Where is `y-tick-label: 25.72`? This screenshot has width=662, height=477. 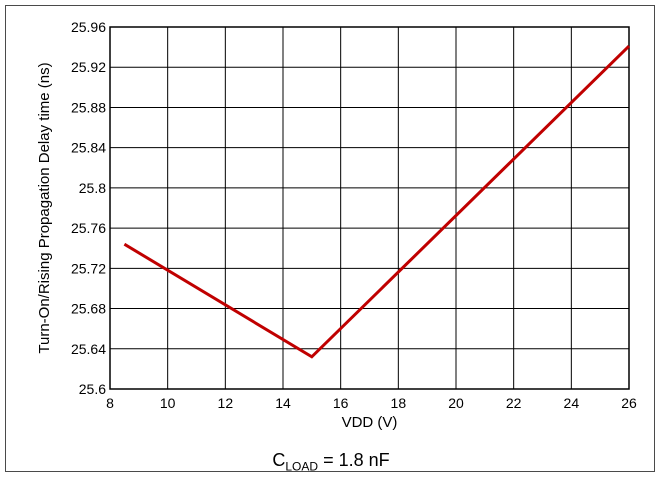
y-tick-label: 25.72 is located at coordinates (88, 268).